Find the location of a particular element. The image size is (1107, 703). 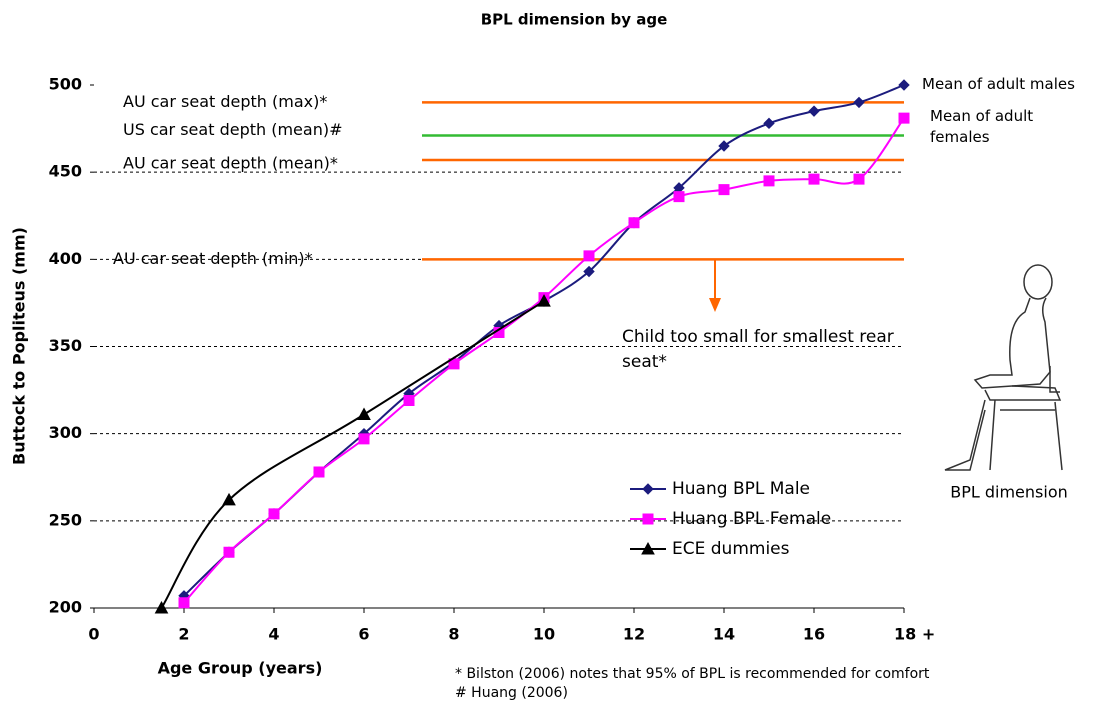

x-tick-label: 14 is located at coordinates (724, 634).